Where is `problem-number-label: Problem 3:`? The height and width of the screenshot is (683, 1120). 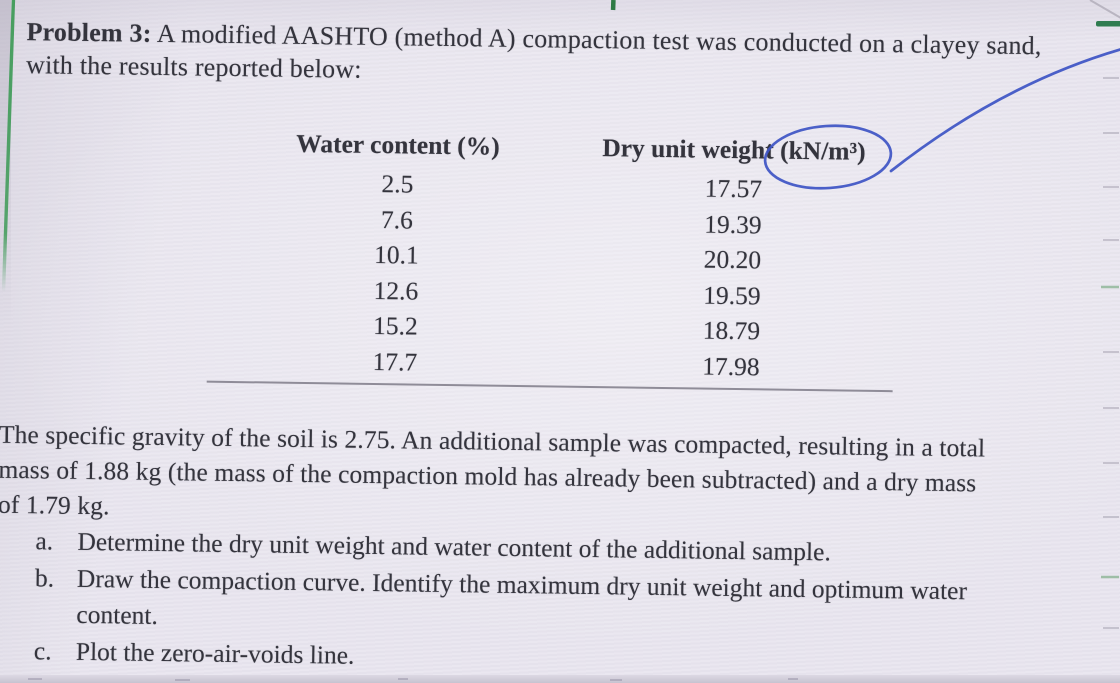 problem-number-label: Problem 3: is located at coordinates (89, 32).